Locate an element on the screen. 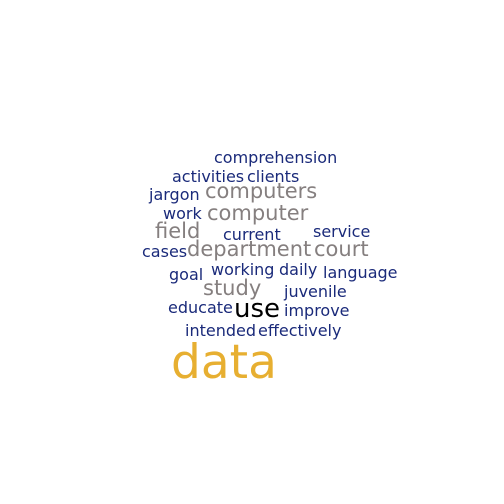 The height and width of the screenshot is (504, 504). word-juvenile: juvenile is located at coordinates (315, 291).